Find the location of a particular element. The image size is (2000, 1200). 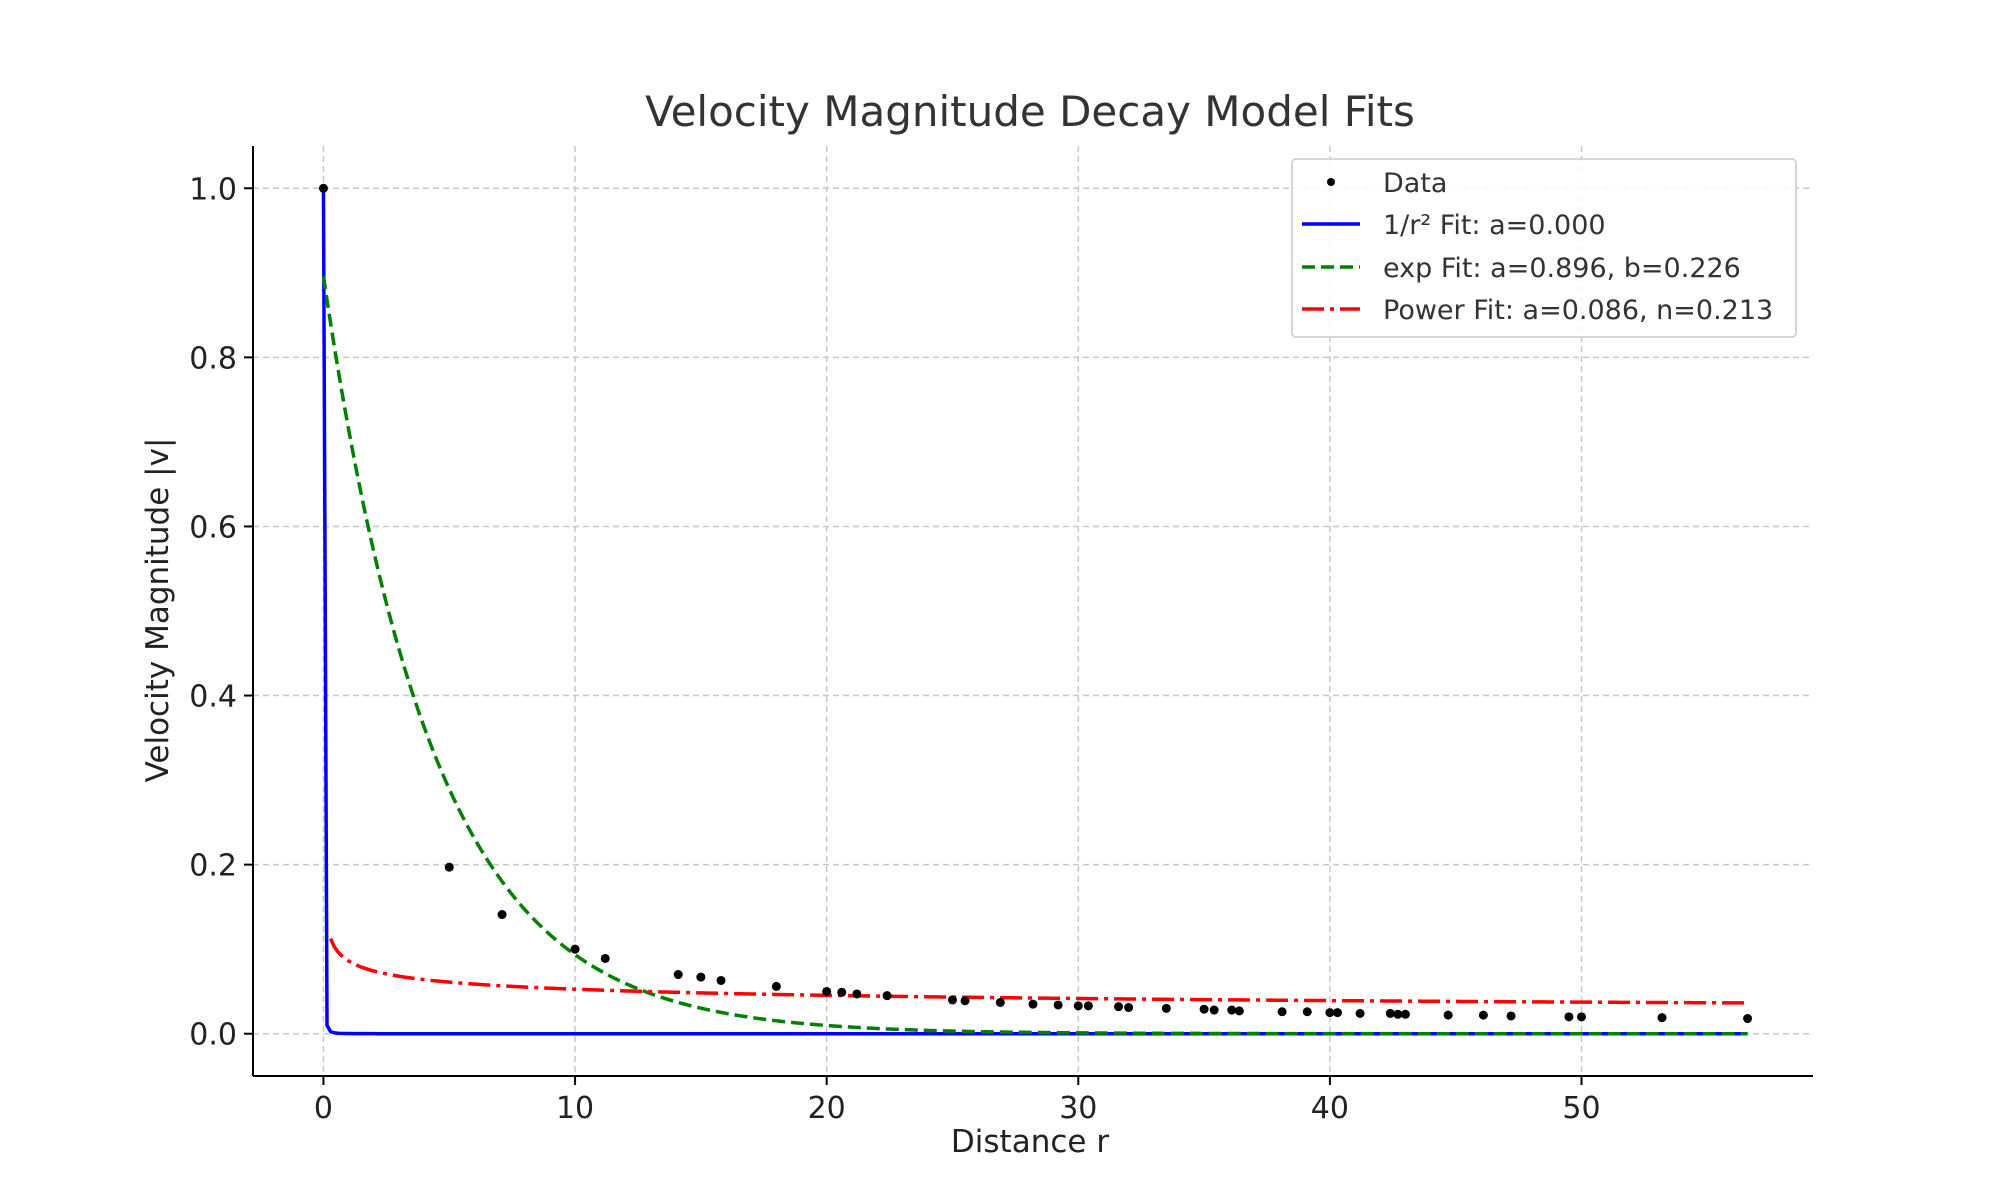

legend-marker-data is located at coordinates (1331, 182).